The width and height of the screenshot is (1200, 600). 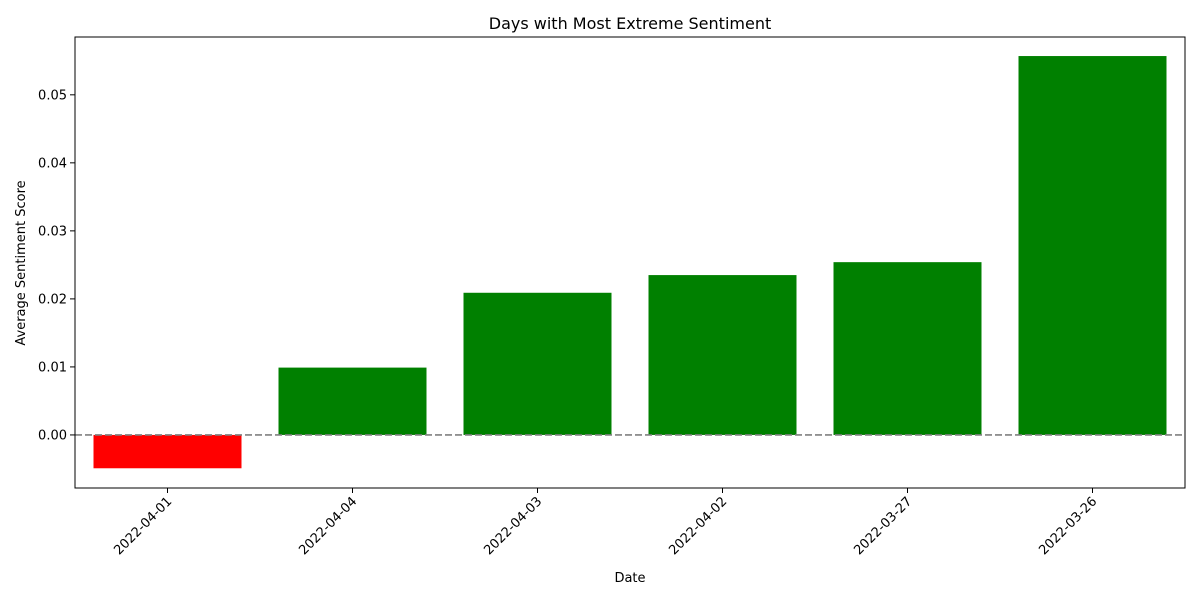 I want to click on x-tick-label: 2022-04-03, so click(x=513, y=526).